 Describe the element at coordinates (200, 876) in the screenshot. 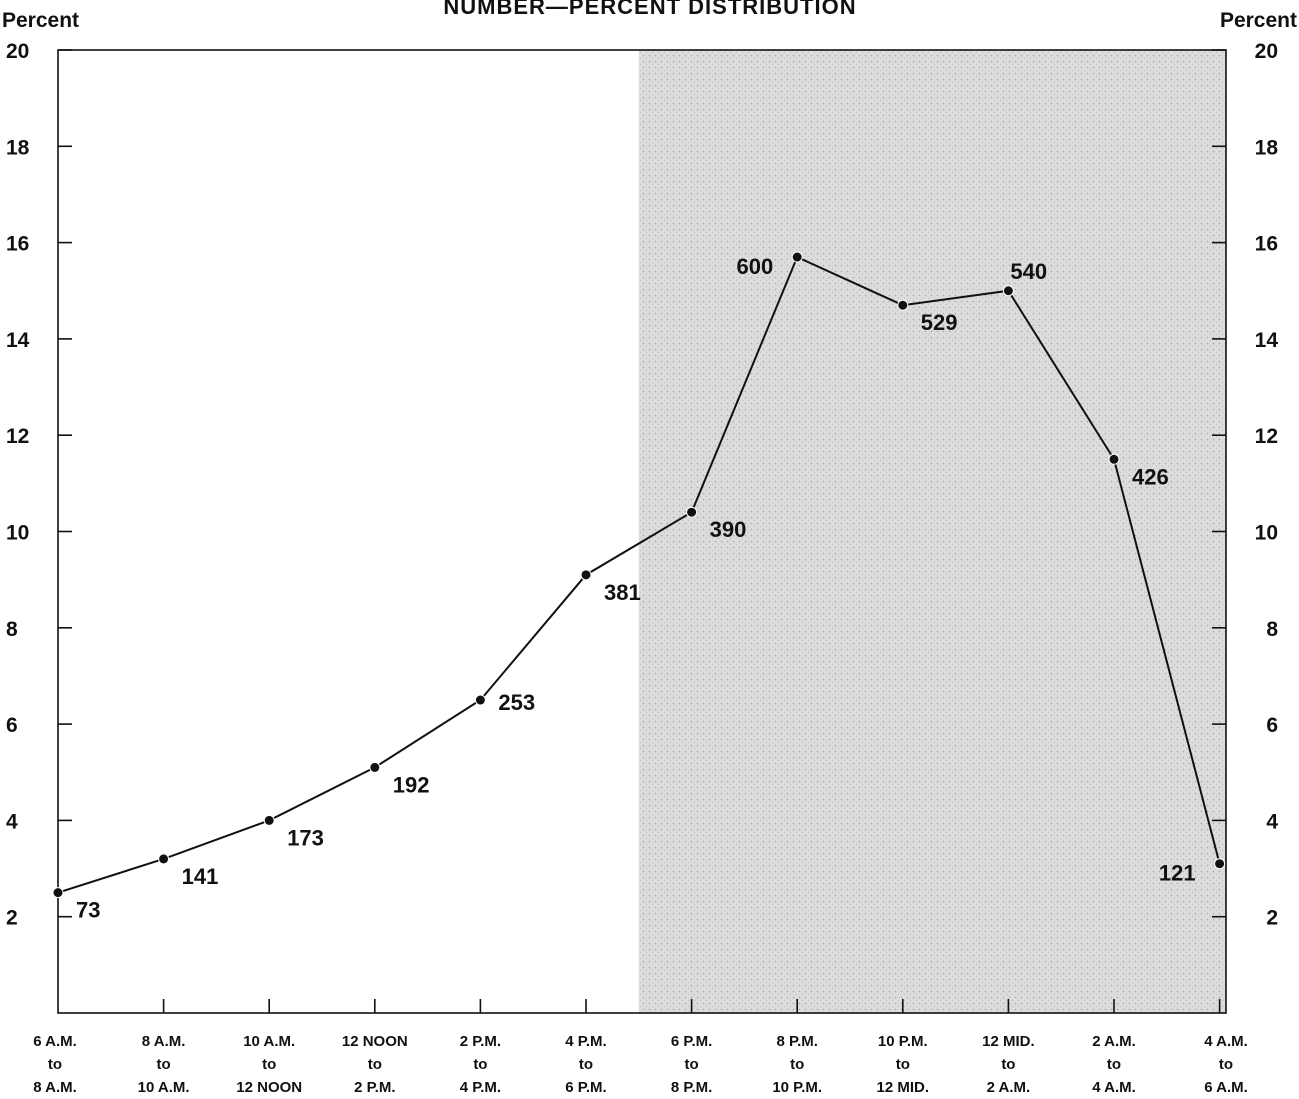

I see `data-label: 141` at that location.